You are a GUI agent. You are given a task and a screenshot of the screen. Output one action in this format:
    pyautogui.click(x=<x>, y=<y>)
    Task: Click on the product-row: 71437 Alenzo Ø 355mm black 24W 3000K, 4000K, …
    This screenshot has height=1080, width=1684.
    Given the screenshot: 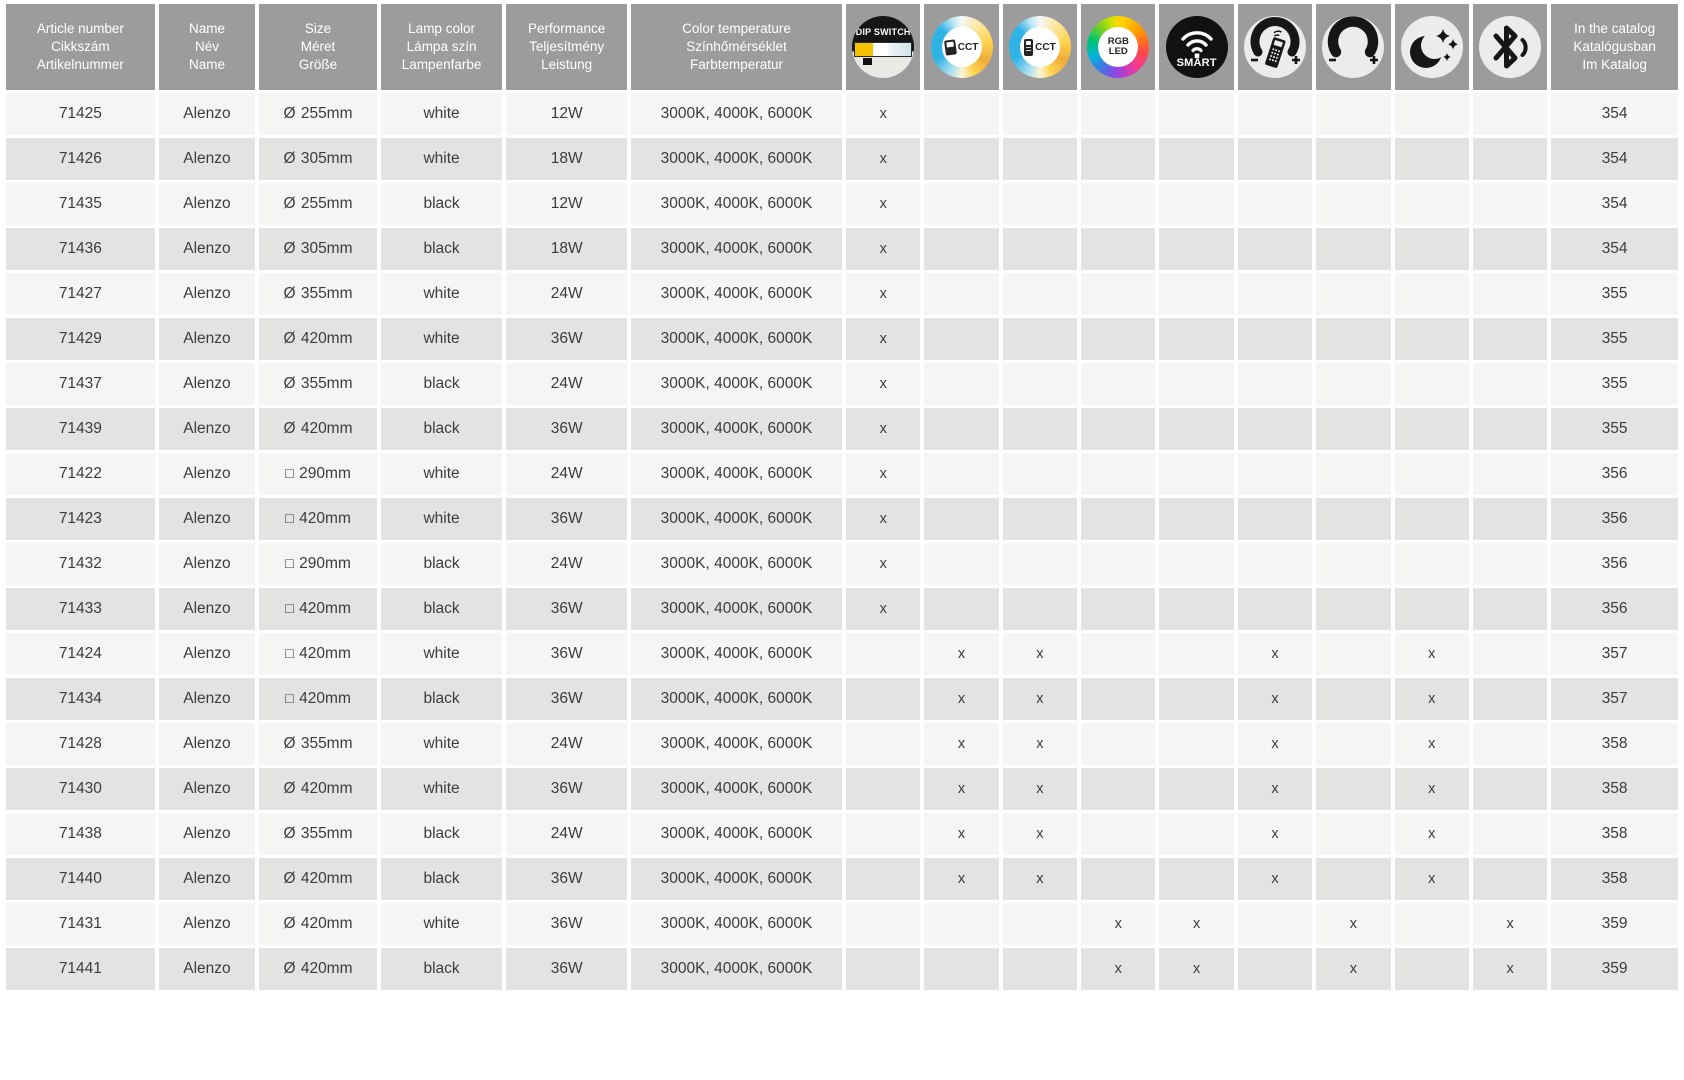 What is the action you would take?
    pyautogui.click(x=842, y=384)
    